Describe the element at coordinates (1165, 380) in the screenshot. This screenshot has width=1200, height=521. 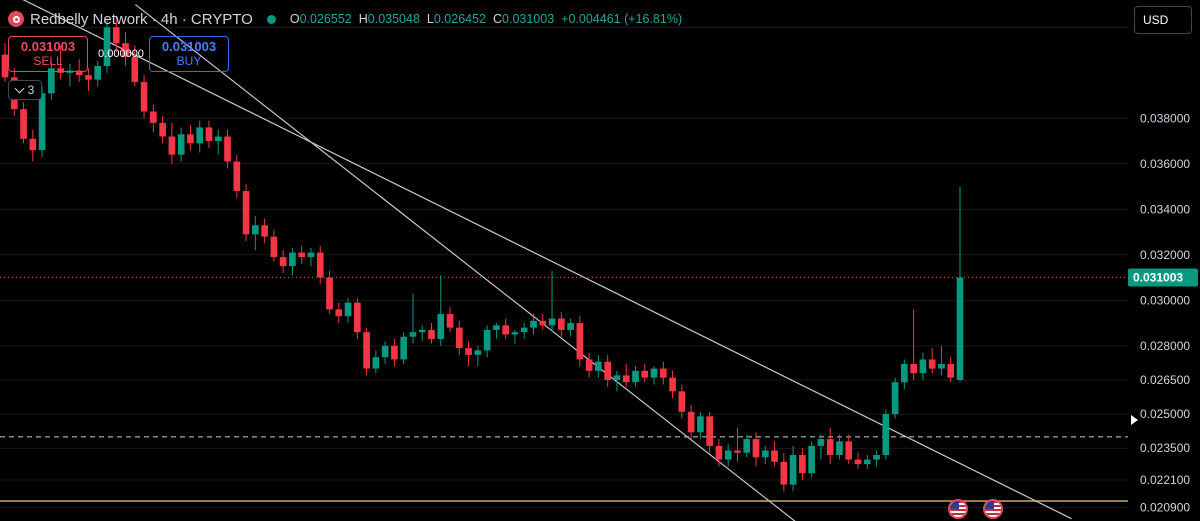
I see `price-tick-label: 0.026500` at that location.